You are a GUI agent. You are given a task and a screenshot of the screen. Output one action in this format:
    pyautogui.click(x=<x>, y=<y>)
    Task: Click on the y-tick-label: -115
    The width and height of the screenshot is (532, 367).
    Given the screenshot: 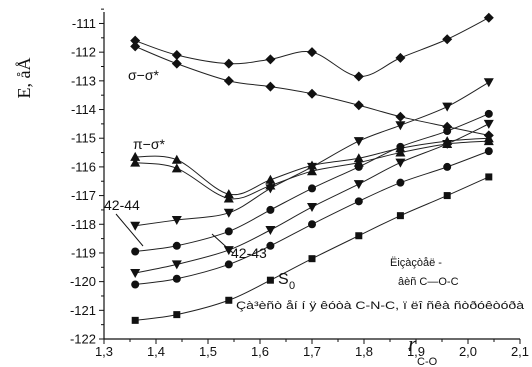 What is the action you would take?
    pyautogui.click(x=83, y=138)
    